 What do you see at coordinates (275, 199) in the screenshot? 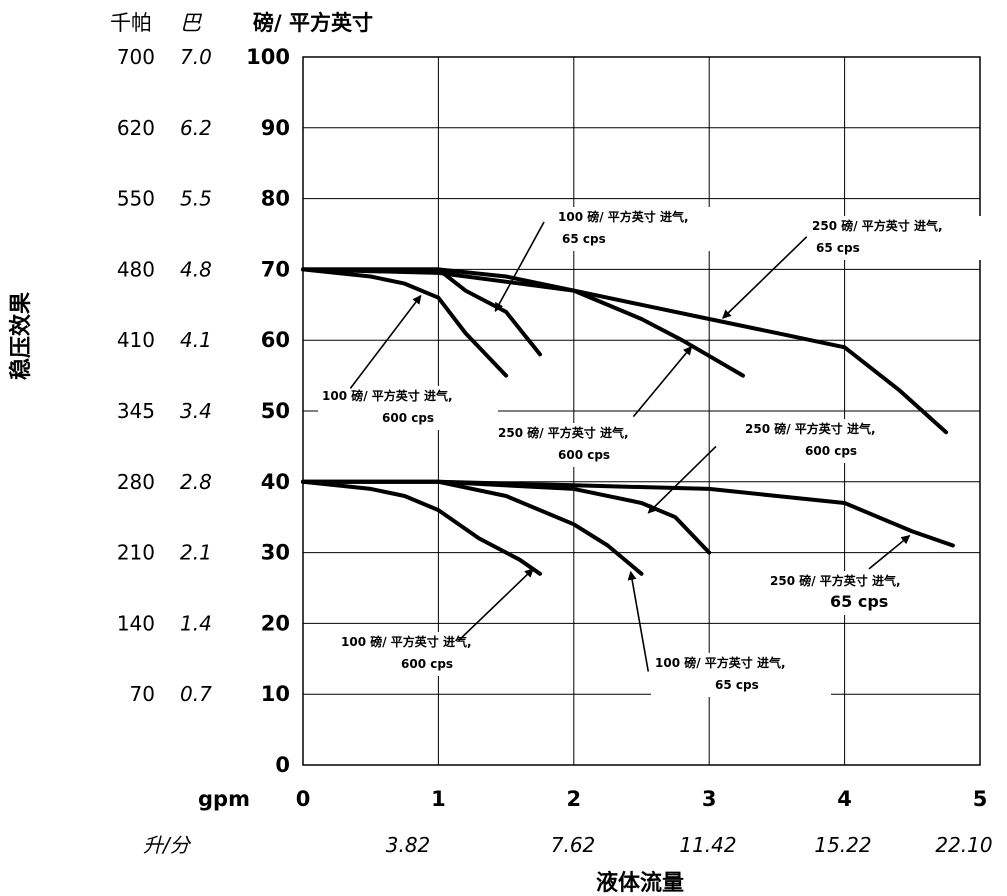
I see `y-tick-psi: 80` at bounding box center [275, 199].